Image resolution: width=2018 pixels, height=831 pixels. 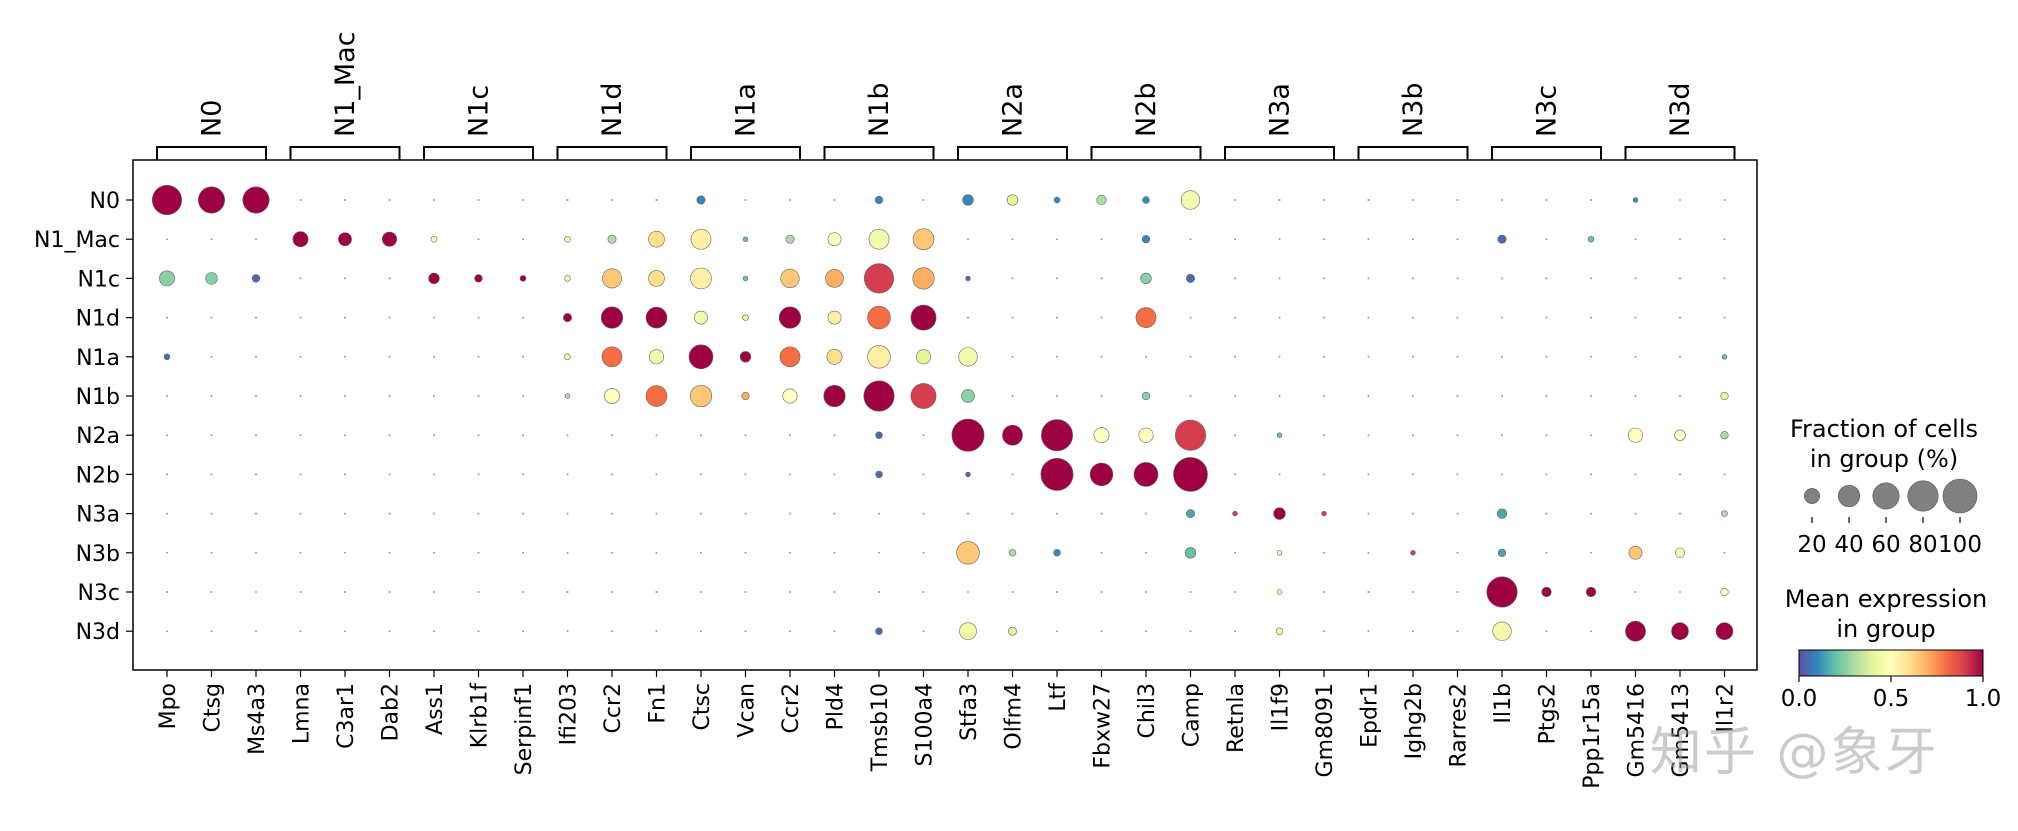 What do you see at coordinates (1503, 703) in the screenshot?
I see `gene-label: Il1b` at bounding box center [1503, 703].